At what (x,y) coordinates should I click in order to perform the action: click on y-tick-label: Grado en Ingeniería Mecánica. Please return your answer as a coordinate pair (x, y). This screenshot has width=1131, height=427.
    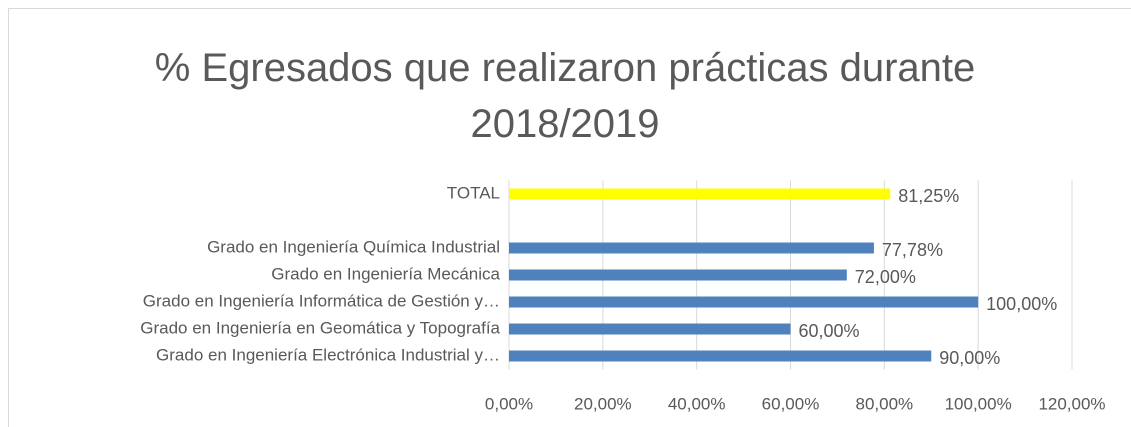
    Looking at the image, I should click on (385, 273).